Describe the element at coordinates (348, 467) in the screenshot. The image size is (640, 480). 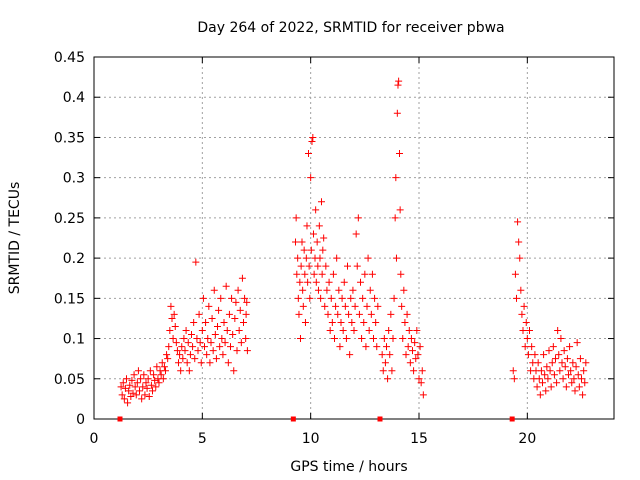
I see `x-axis-label: GPS time / hours` at that location.